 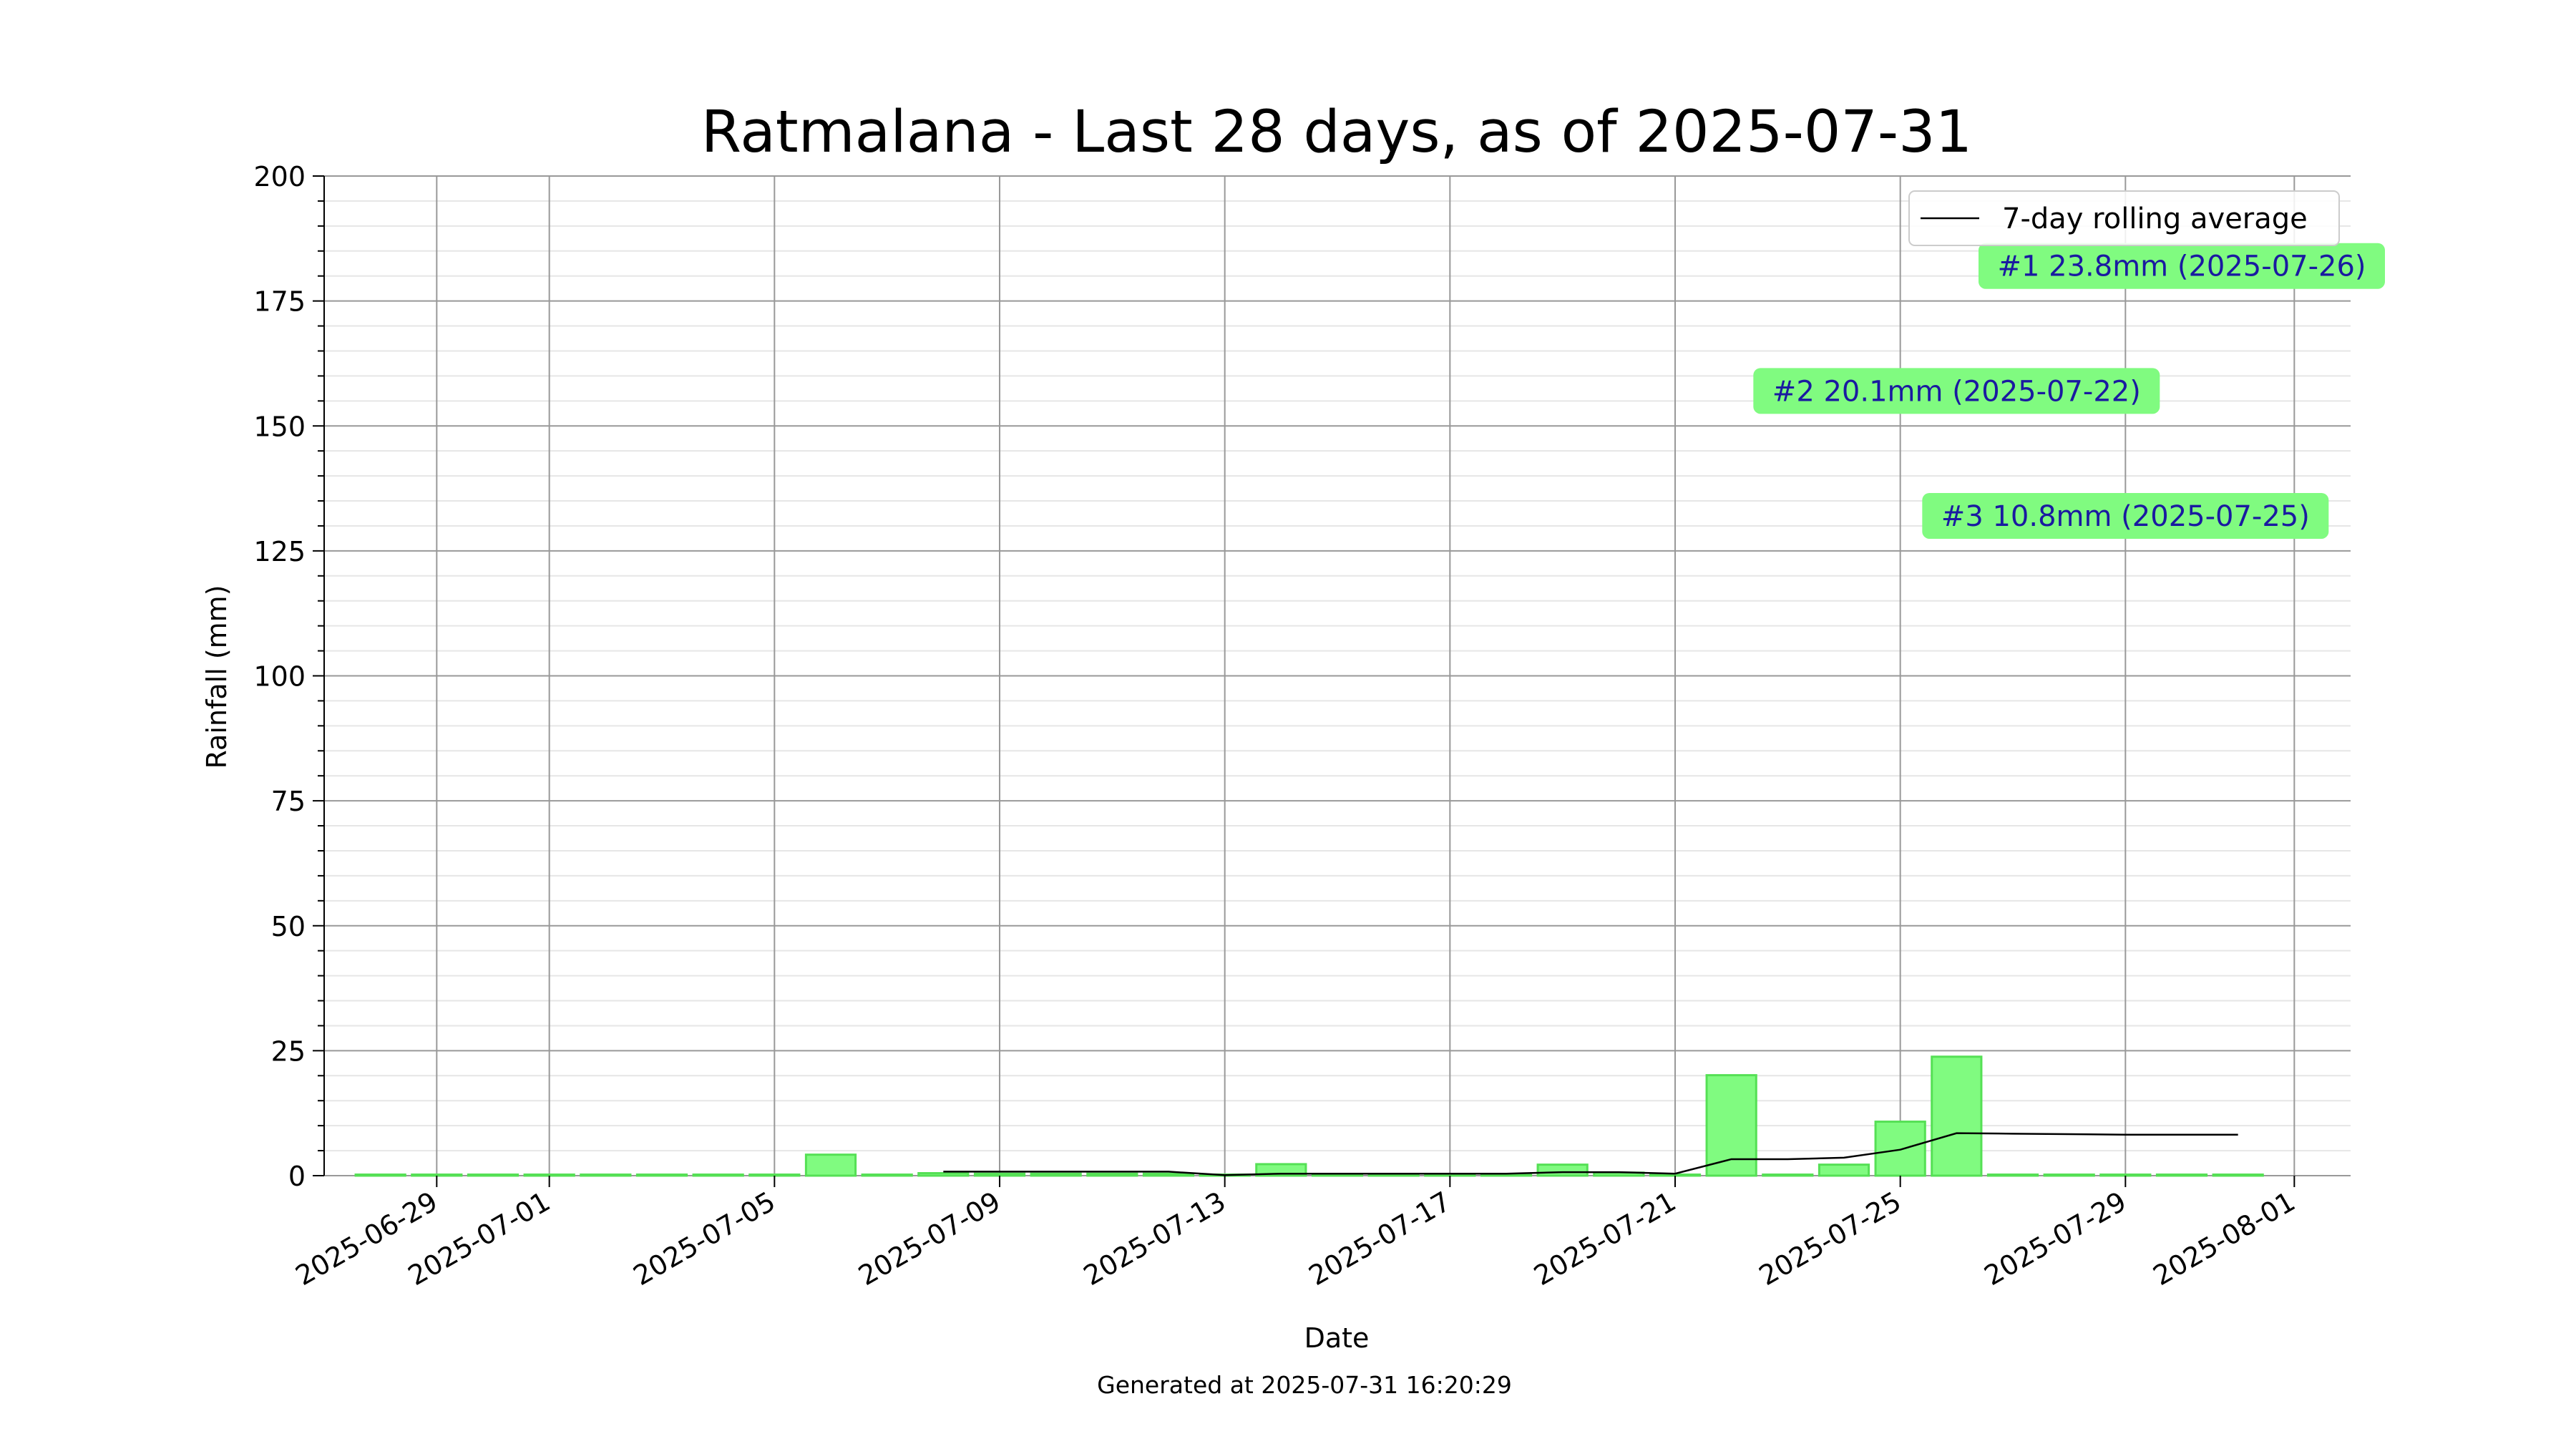 I want to click on annotation-label: #3 10.8mm (2025-07-25), so click(x=2125, y=516).